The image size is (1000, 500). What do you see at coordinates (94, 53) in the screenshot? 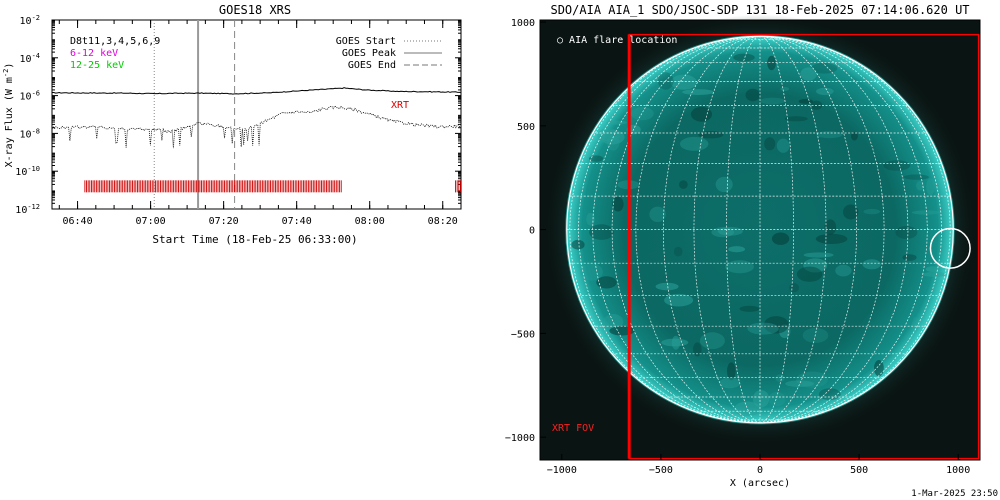
I see `energy-legend-entry: 6-12 keV` at bounding box center [94, 53].